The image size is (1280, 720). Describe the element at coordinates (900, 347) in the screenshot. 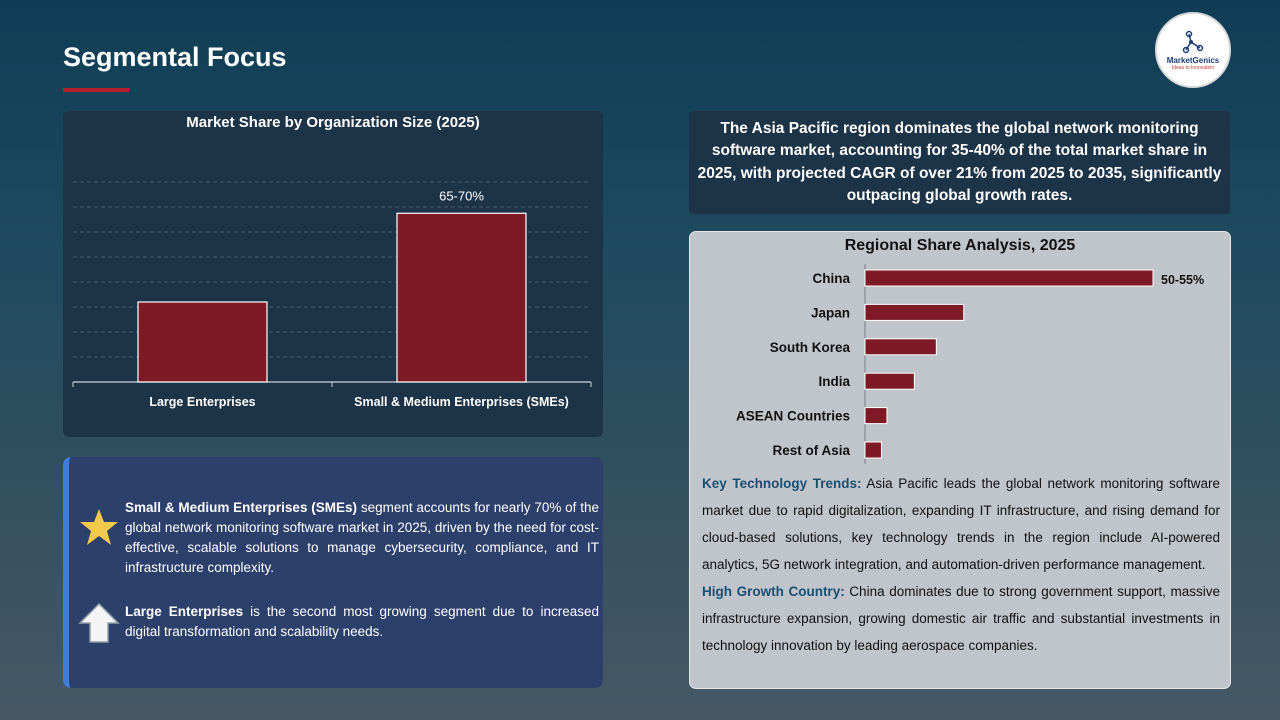

I see `bar-south-korea` at that location.